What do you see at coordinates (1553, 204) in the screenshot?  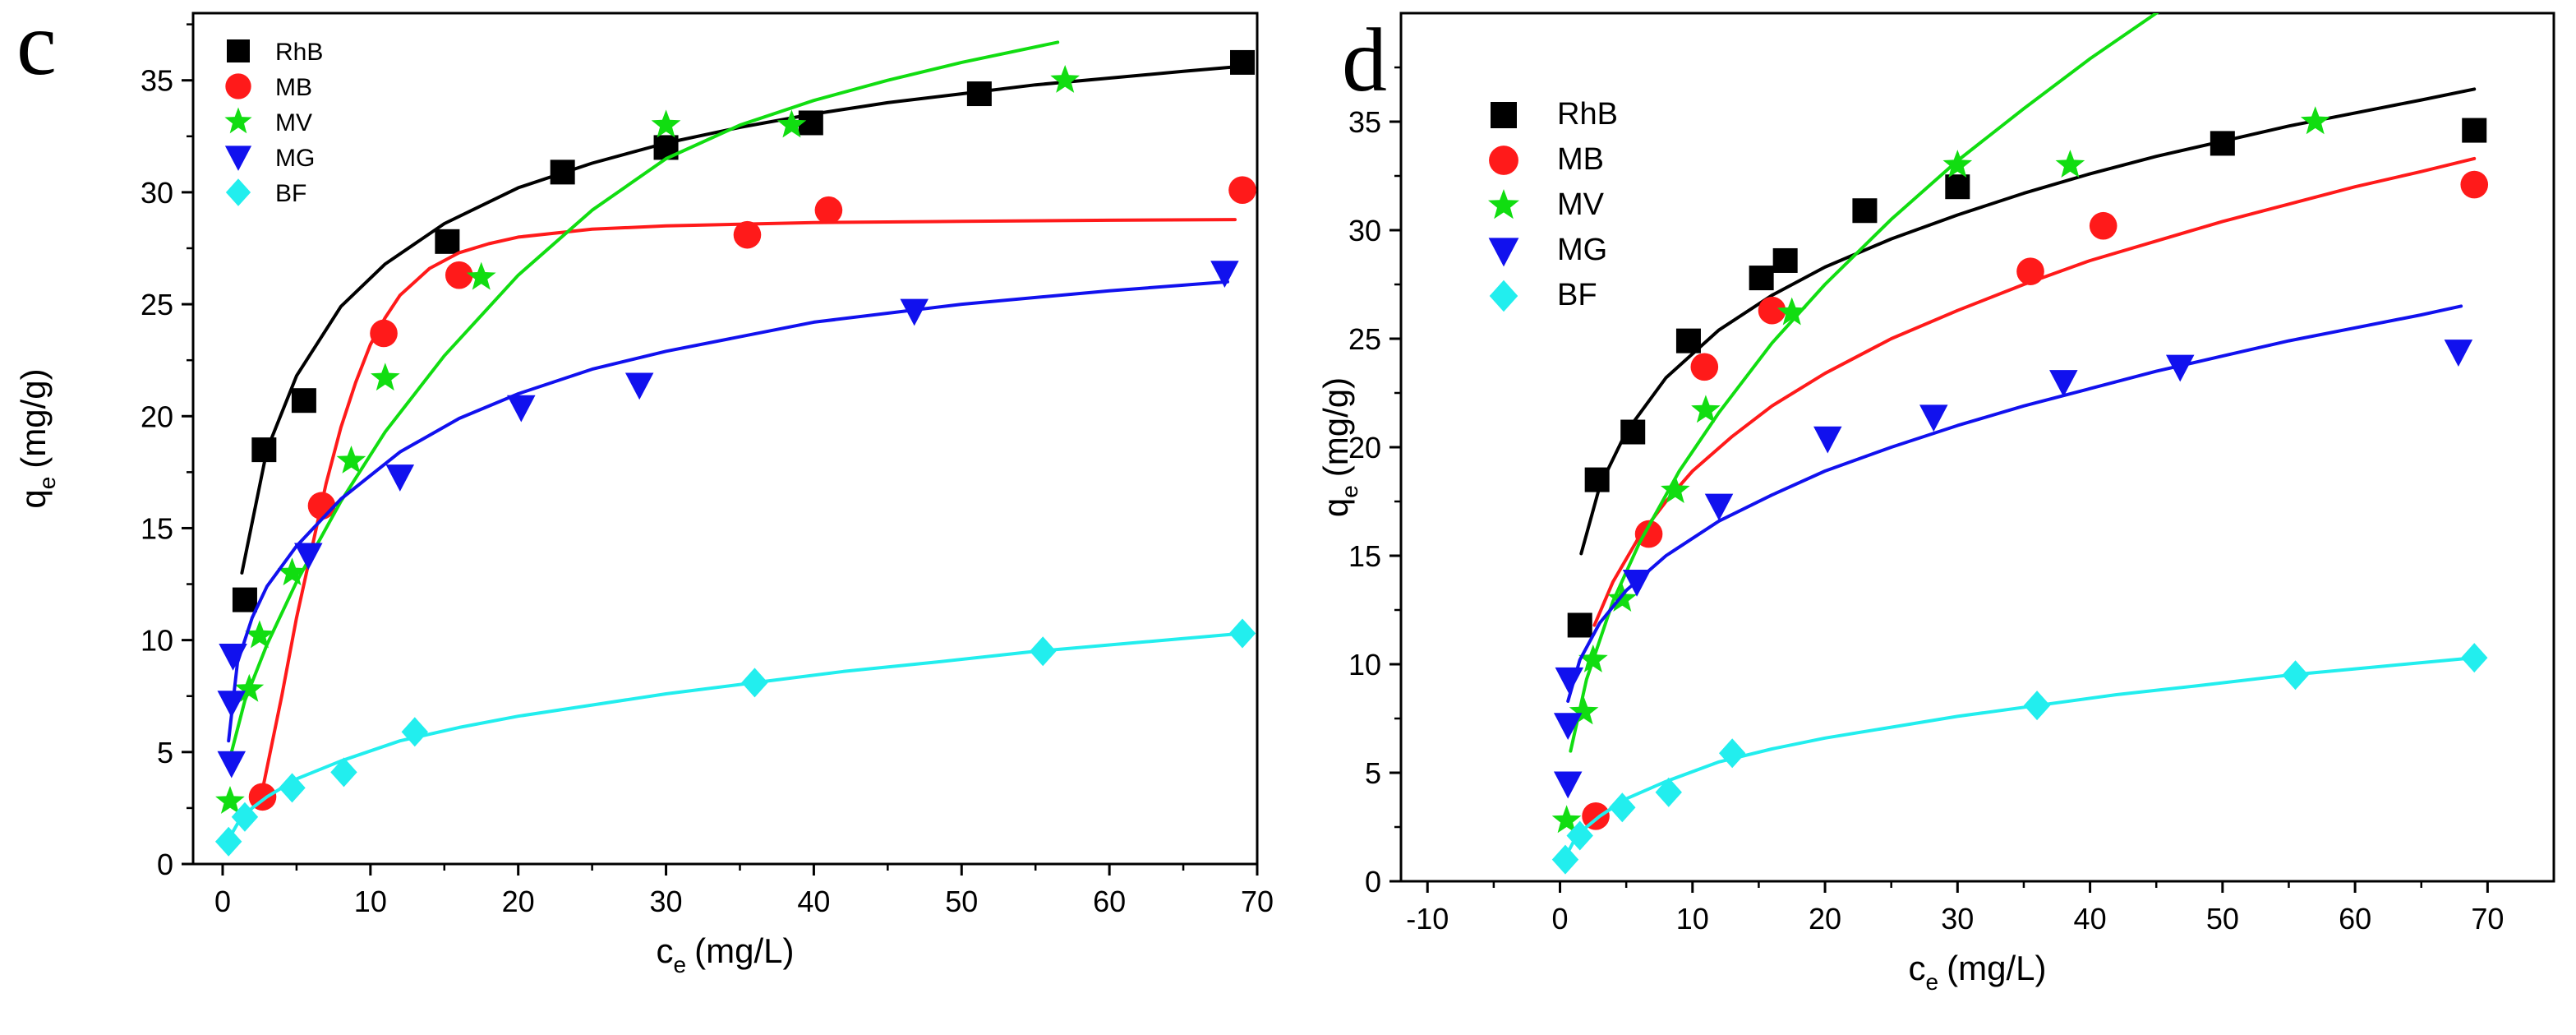 I see `legend: RhB MB MV MG BF` at bounding box center [1553, 204].